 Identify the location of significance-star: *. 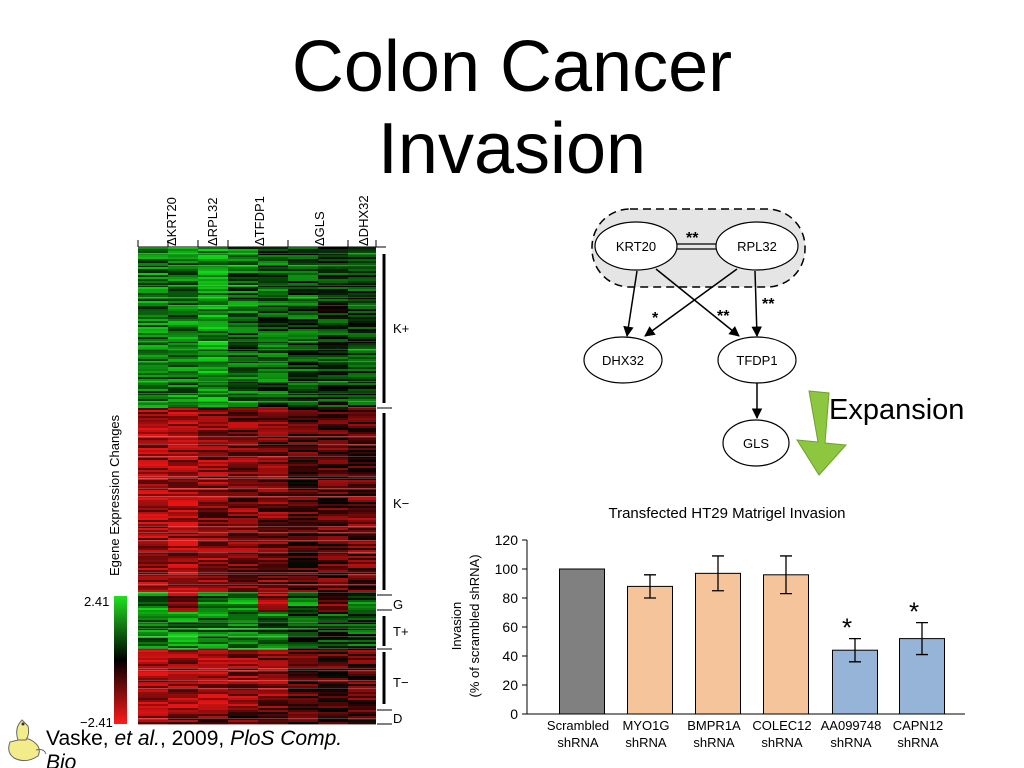
(914, 612).